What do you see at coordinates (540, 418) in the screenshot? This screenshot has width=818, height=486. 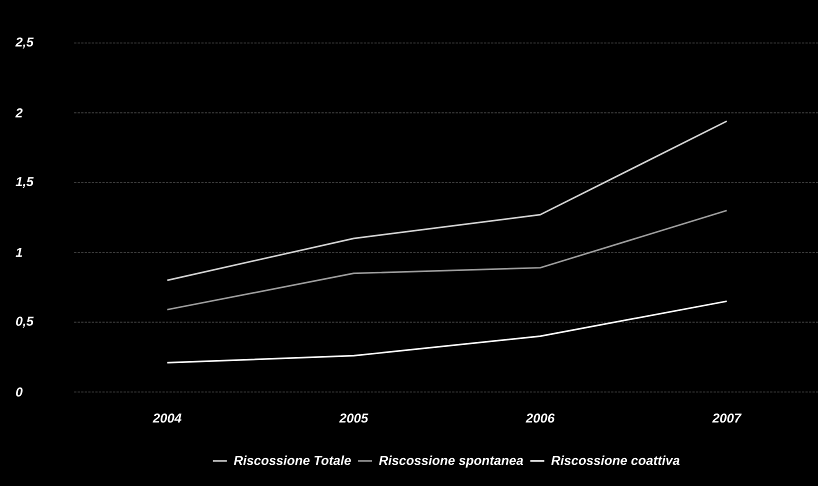 I see `x-tick-label: 2006` at bounding box center [540, 418].